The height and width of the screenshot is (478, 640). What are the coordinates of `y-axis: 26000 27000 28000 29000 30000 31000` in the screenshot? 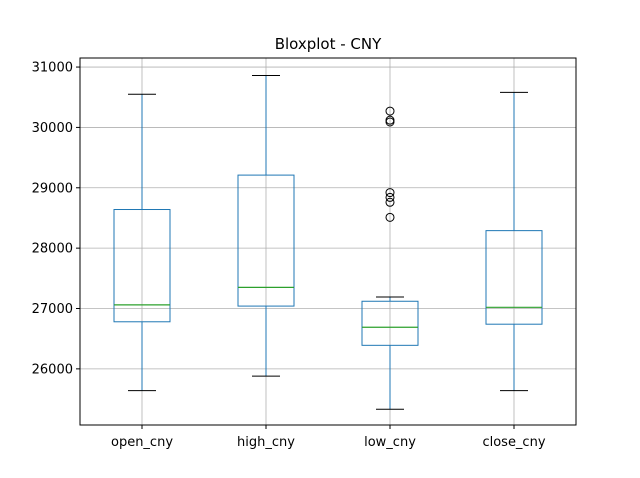 It's located at (56, 219).